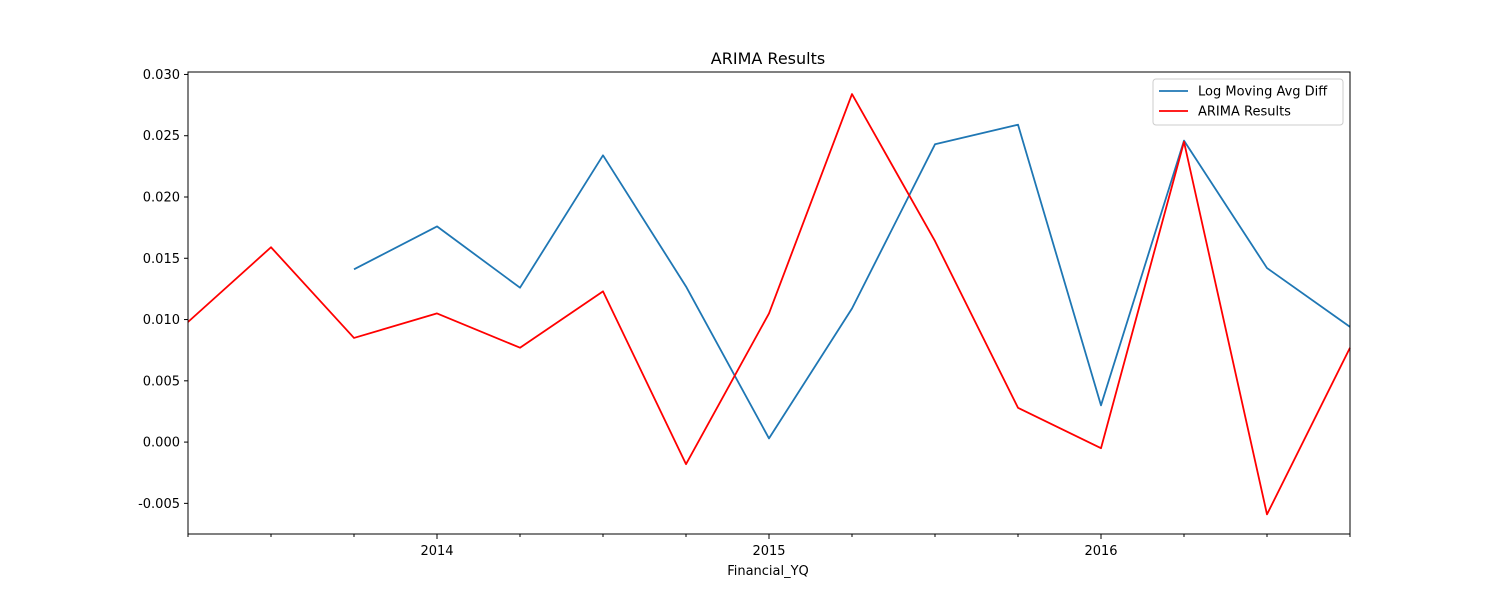  I want to click on x-tick-label: 2016, so click(1100, 551).